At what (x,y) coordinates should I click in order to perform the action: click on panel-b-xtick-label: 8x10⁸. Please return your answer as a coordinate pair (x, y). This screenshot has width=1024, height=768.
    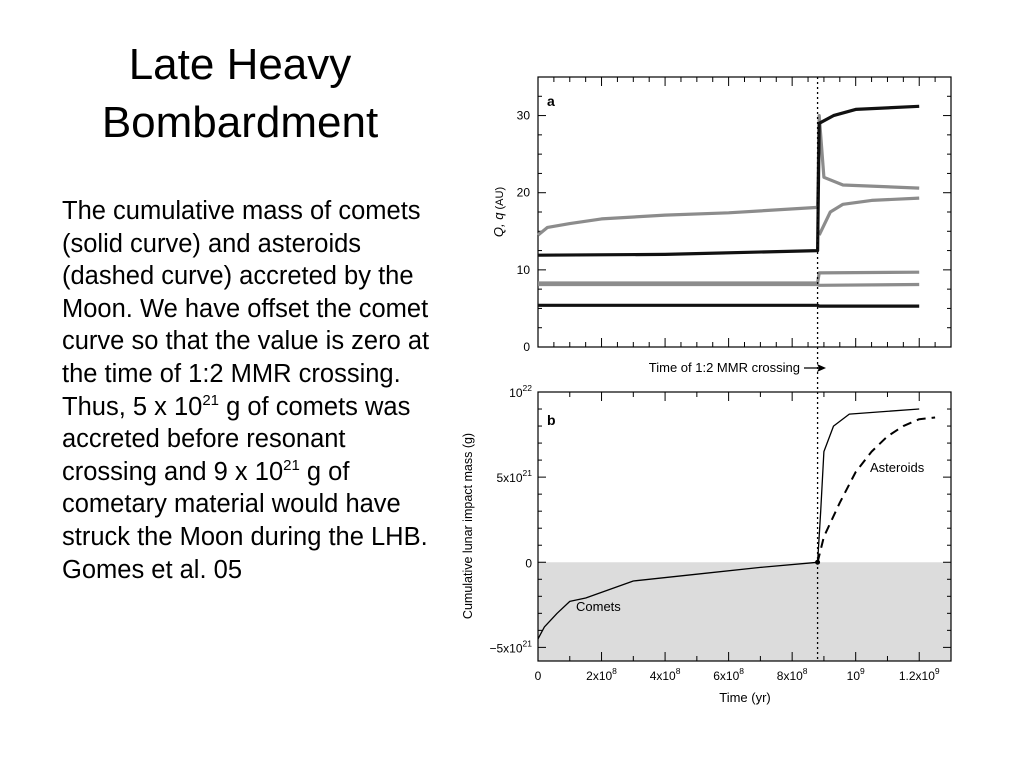
    Looking at the image, I should click on (792, 674).